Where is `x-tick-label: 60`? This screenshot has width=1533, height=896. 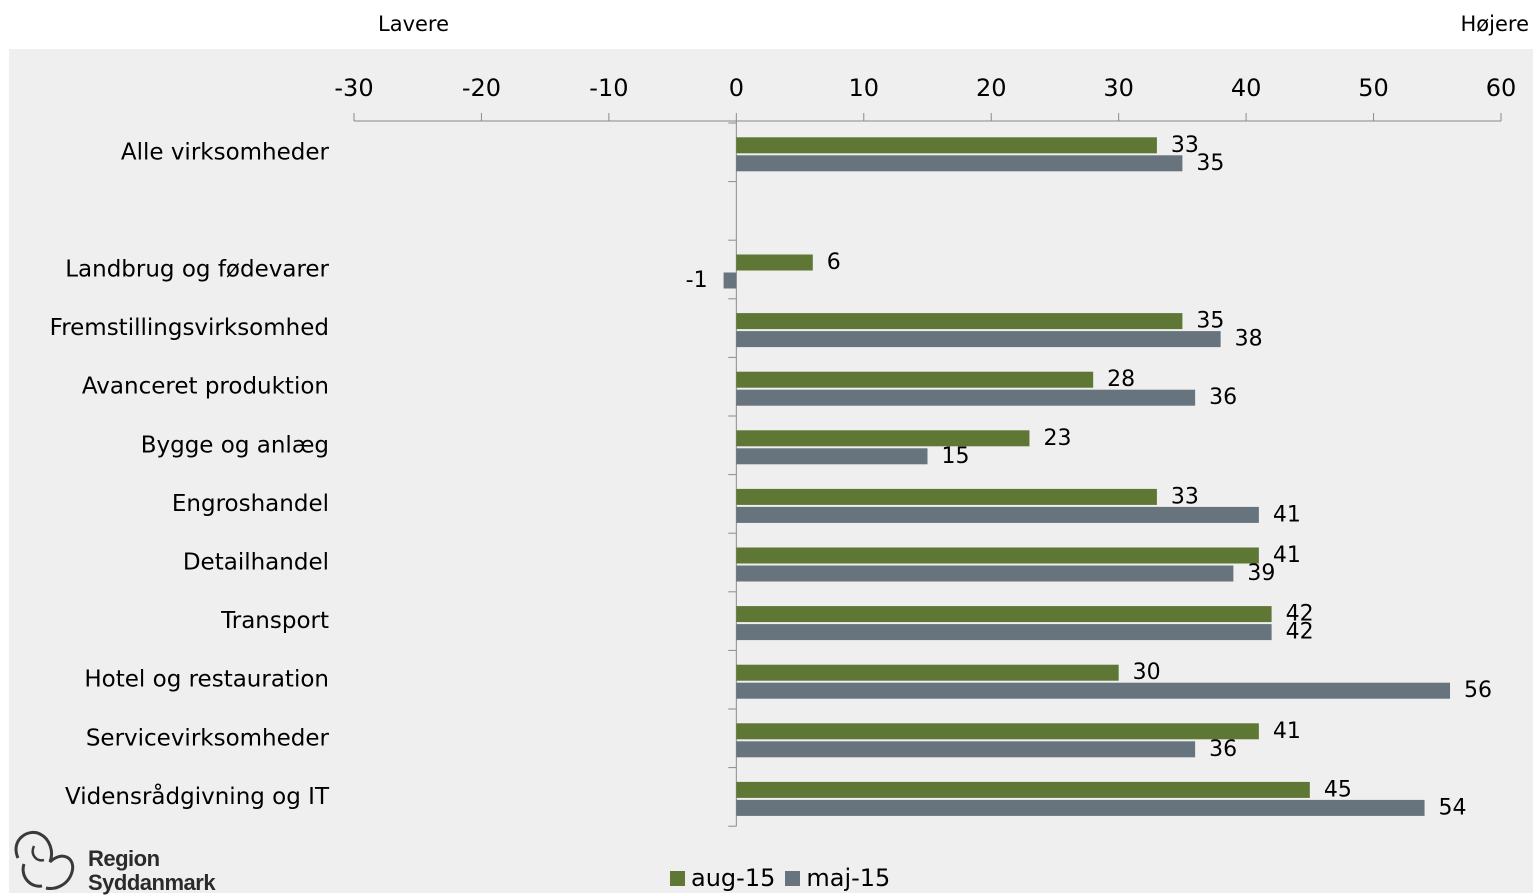
x-tick-label: 60 is located at coordinates (1501, 88).